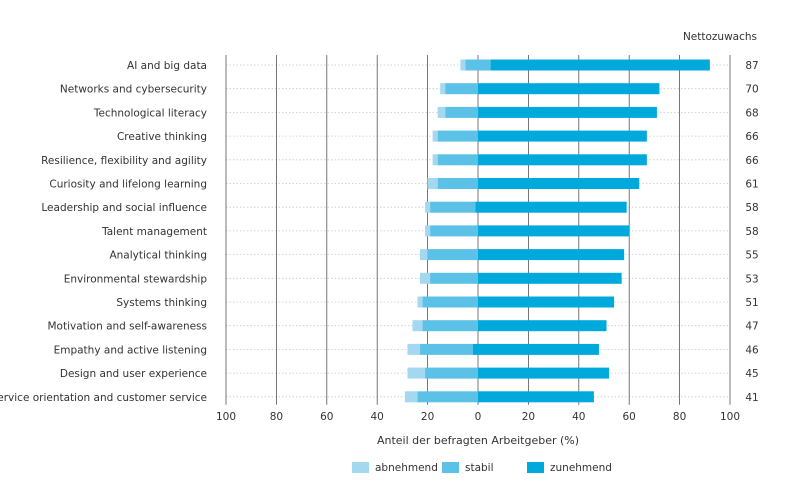 Image resolution: width=800 pixels, height=486 pixels. I want to click on category-label: Systems thinking, so click(161, 303).